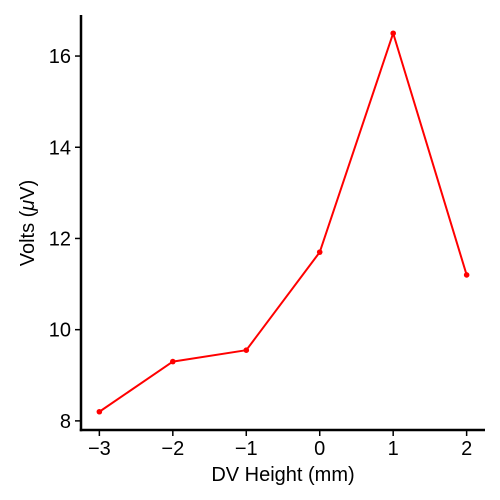 The image size is (500, 500). Describe the element at coordinates (99, 449) in the screenshot. I see `x-tick-label: −3` at that location.